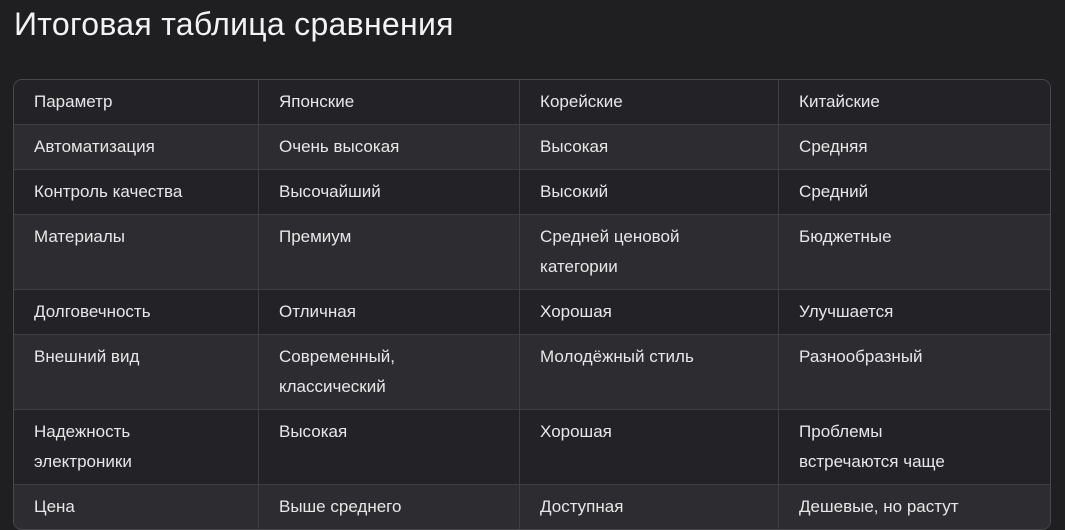 The height and width of the screenshot is (530, 1065). What do you see at coordinates (914, 252) in the screenshot?
I see `table-cell: Бюджетные` at bounding box center [914, 252].